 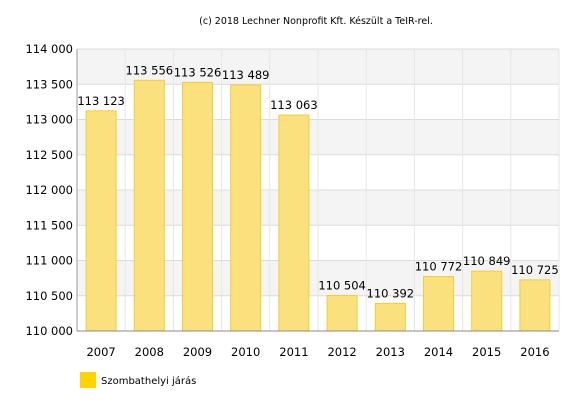 I want to click on y-tick-label: 112 000, so click(x=49, y=190).